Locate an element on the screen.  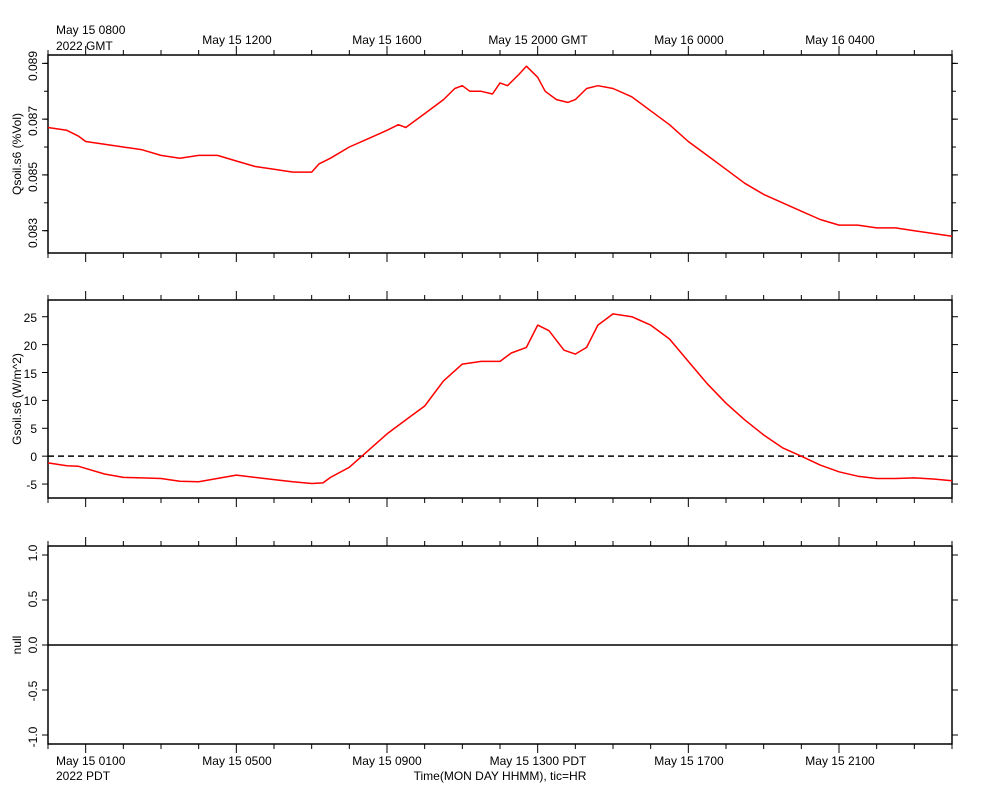
panel-3-ytick-label: 0.0 is located at coordinates (33, 644).